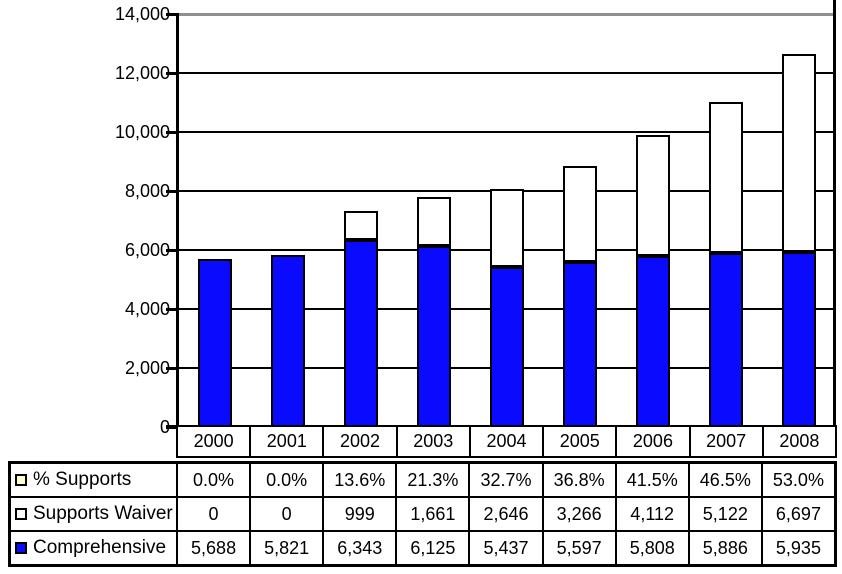  Describe the element at coordinates (799, 339) in the screenshot. I see `bar-segment-comprehensive-2008` at that location.